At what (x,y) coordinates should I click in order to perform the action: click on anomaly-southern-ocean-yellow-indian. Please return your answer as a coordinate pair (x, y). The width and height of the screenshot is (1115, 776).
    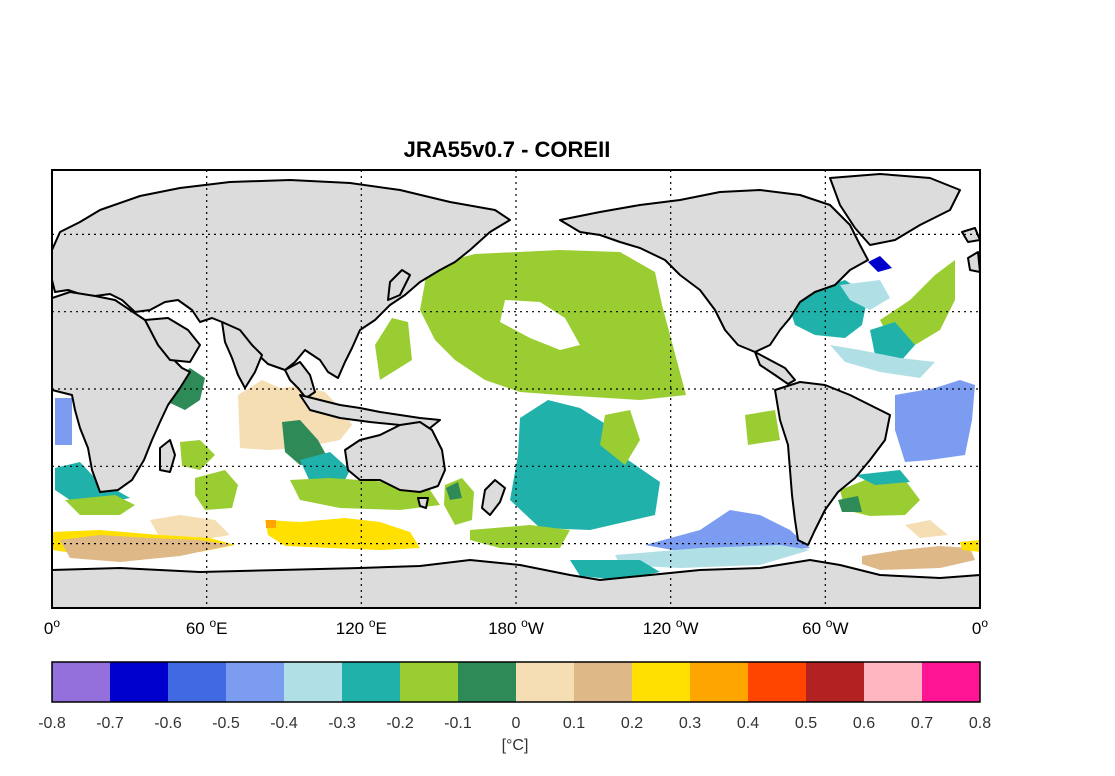
    Looking at the image, I should click on (342, 534).